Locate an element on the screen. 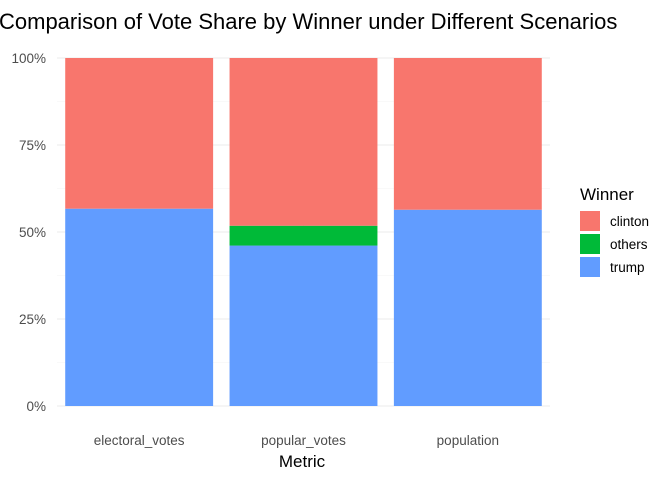  y-tick-label: 100% is located at coordinates (28, 58).